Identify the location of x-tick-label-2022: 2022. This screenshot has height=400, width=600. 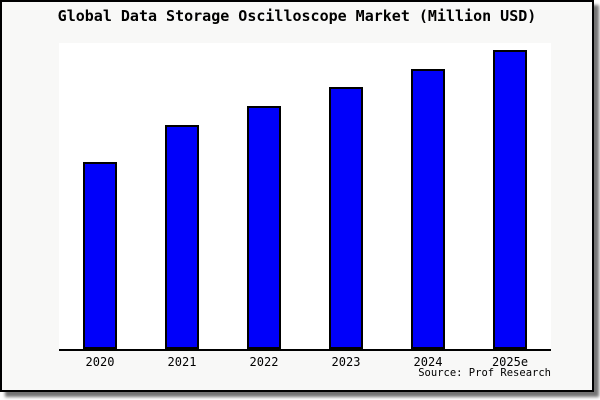
(264, 362).